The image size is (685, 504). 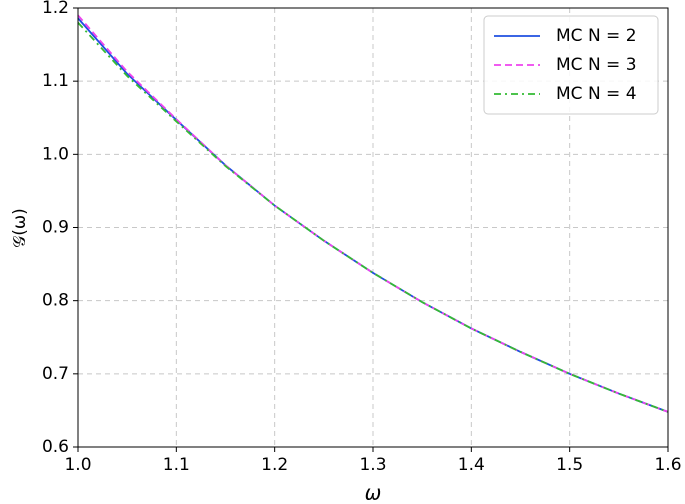 I want to click on x-tick-label: 1.0, so click(x=77, y=465).